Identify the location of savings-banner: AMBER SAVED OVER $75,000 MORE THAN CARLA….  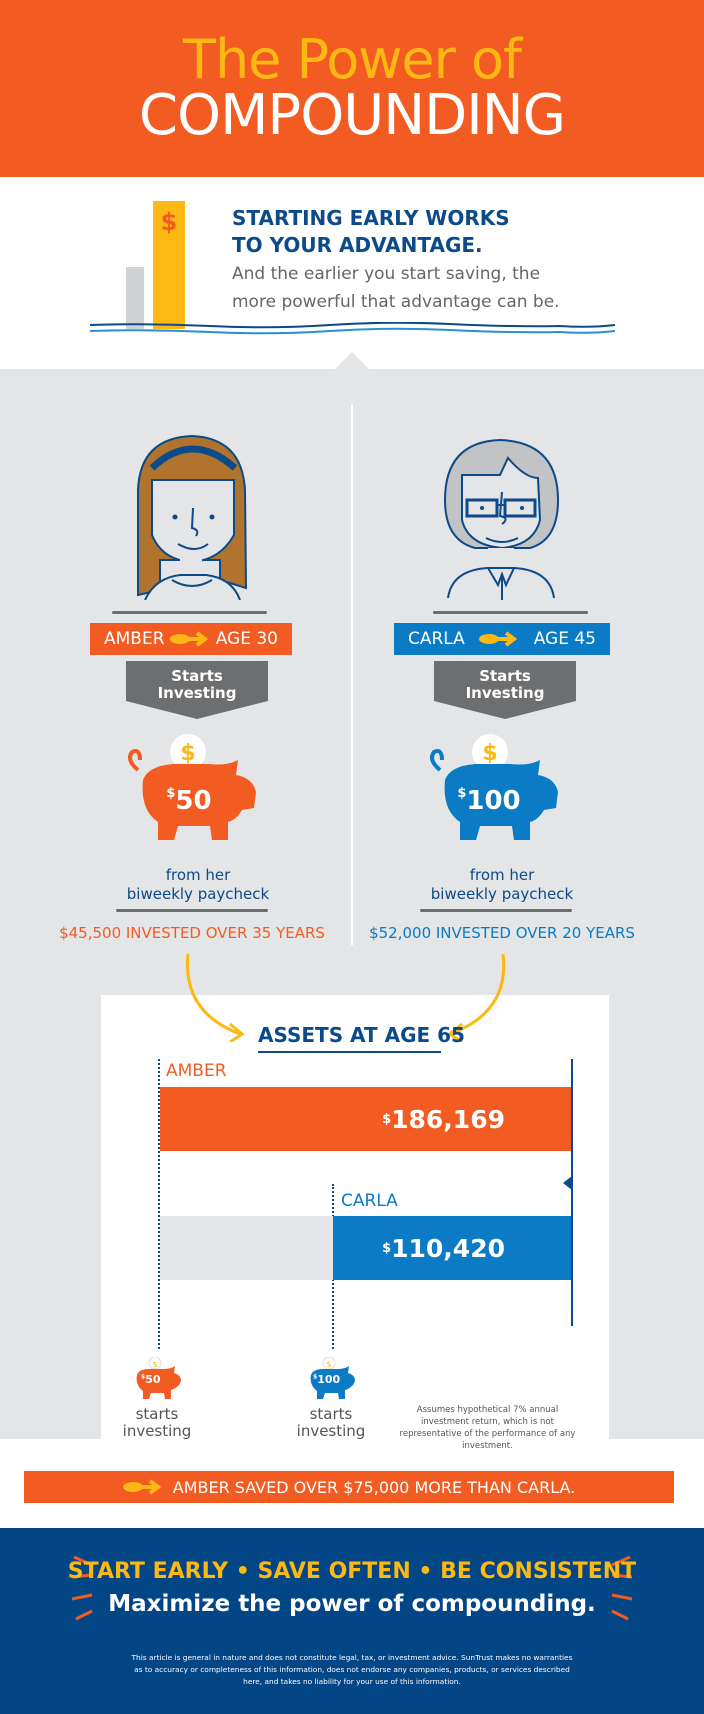
(349, 1487).